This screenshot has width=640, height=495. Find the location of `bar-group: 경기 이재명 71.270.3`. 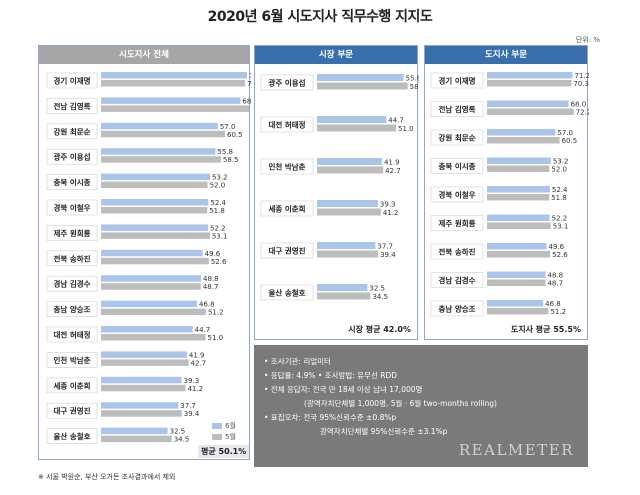

bar-group: 경기 이재명 71.270.3 is located at coordinates (148, 80).